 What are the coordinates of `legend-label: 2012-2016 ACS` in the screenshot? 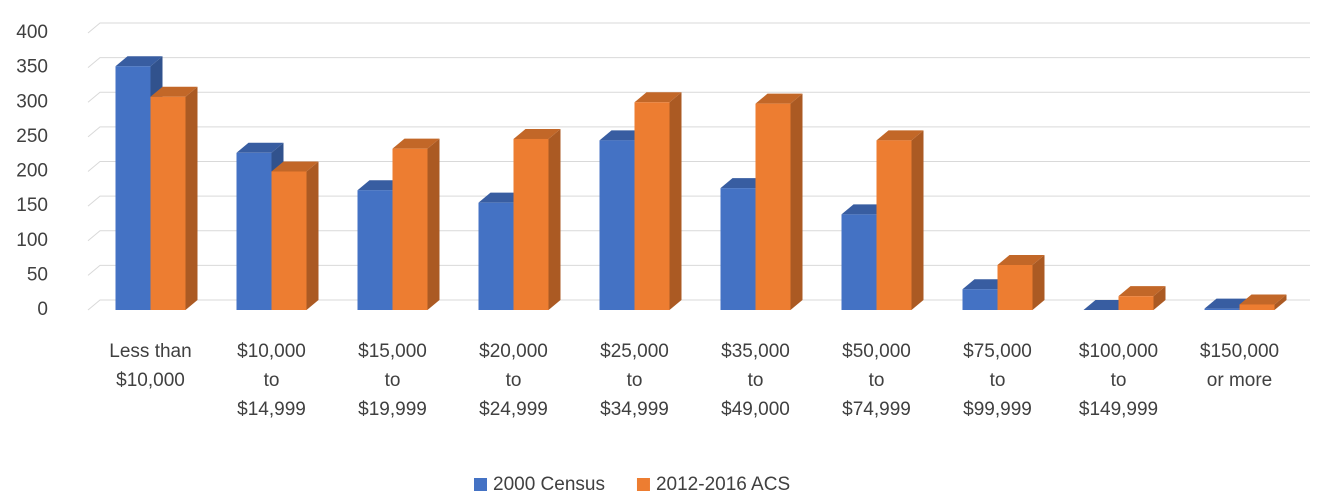 It's located at (723, 484).